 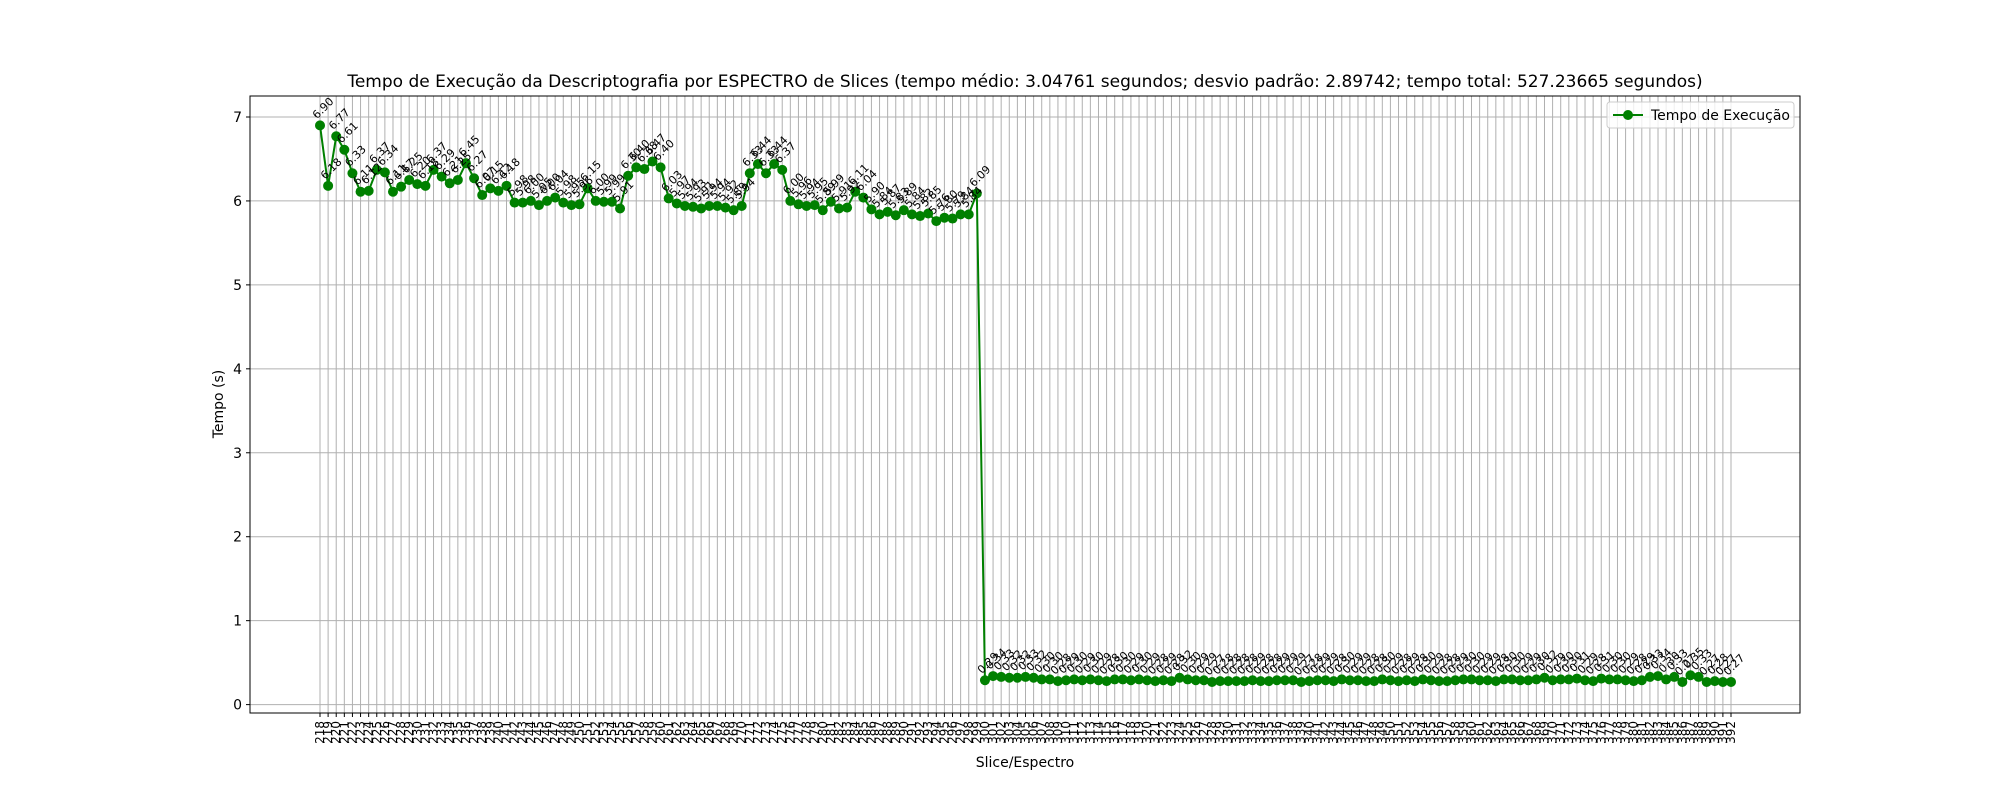 What do you see at coordinates (1674, 732) in the screenshot?
I see `x-tick-label: 385` at bounding box center [1674, 732].